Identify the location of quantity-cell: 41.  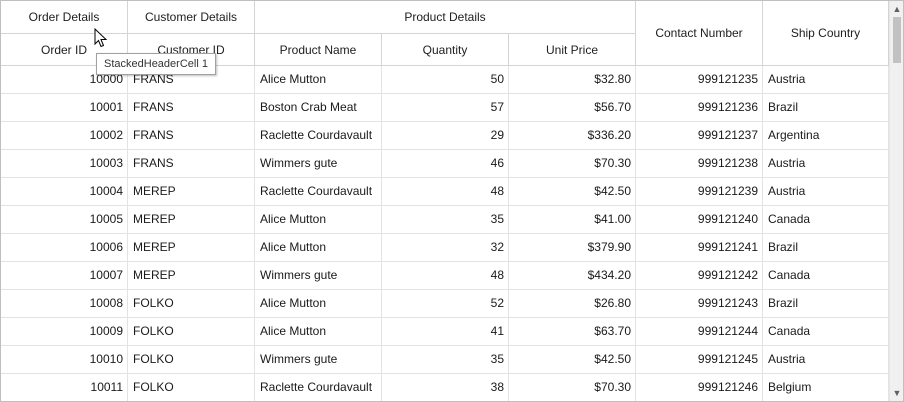
(445, 331).